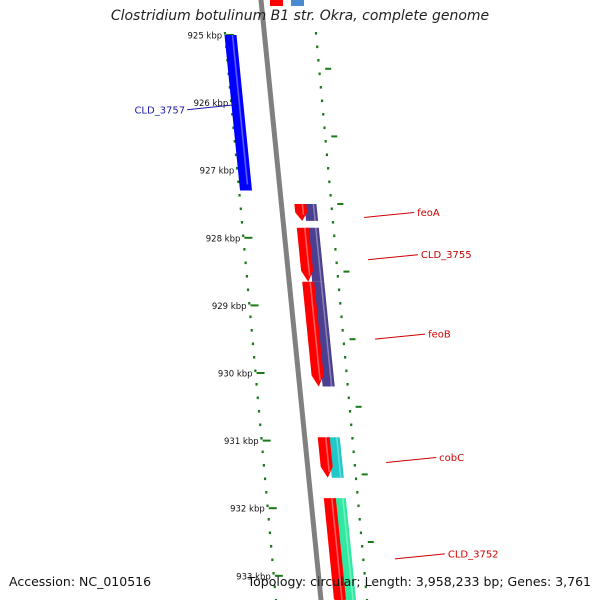  Describe the element at coordinates (217, 172) in the screenshot. I see `ruler-label: 927 kbp` at that location.